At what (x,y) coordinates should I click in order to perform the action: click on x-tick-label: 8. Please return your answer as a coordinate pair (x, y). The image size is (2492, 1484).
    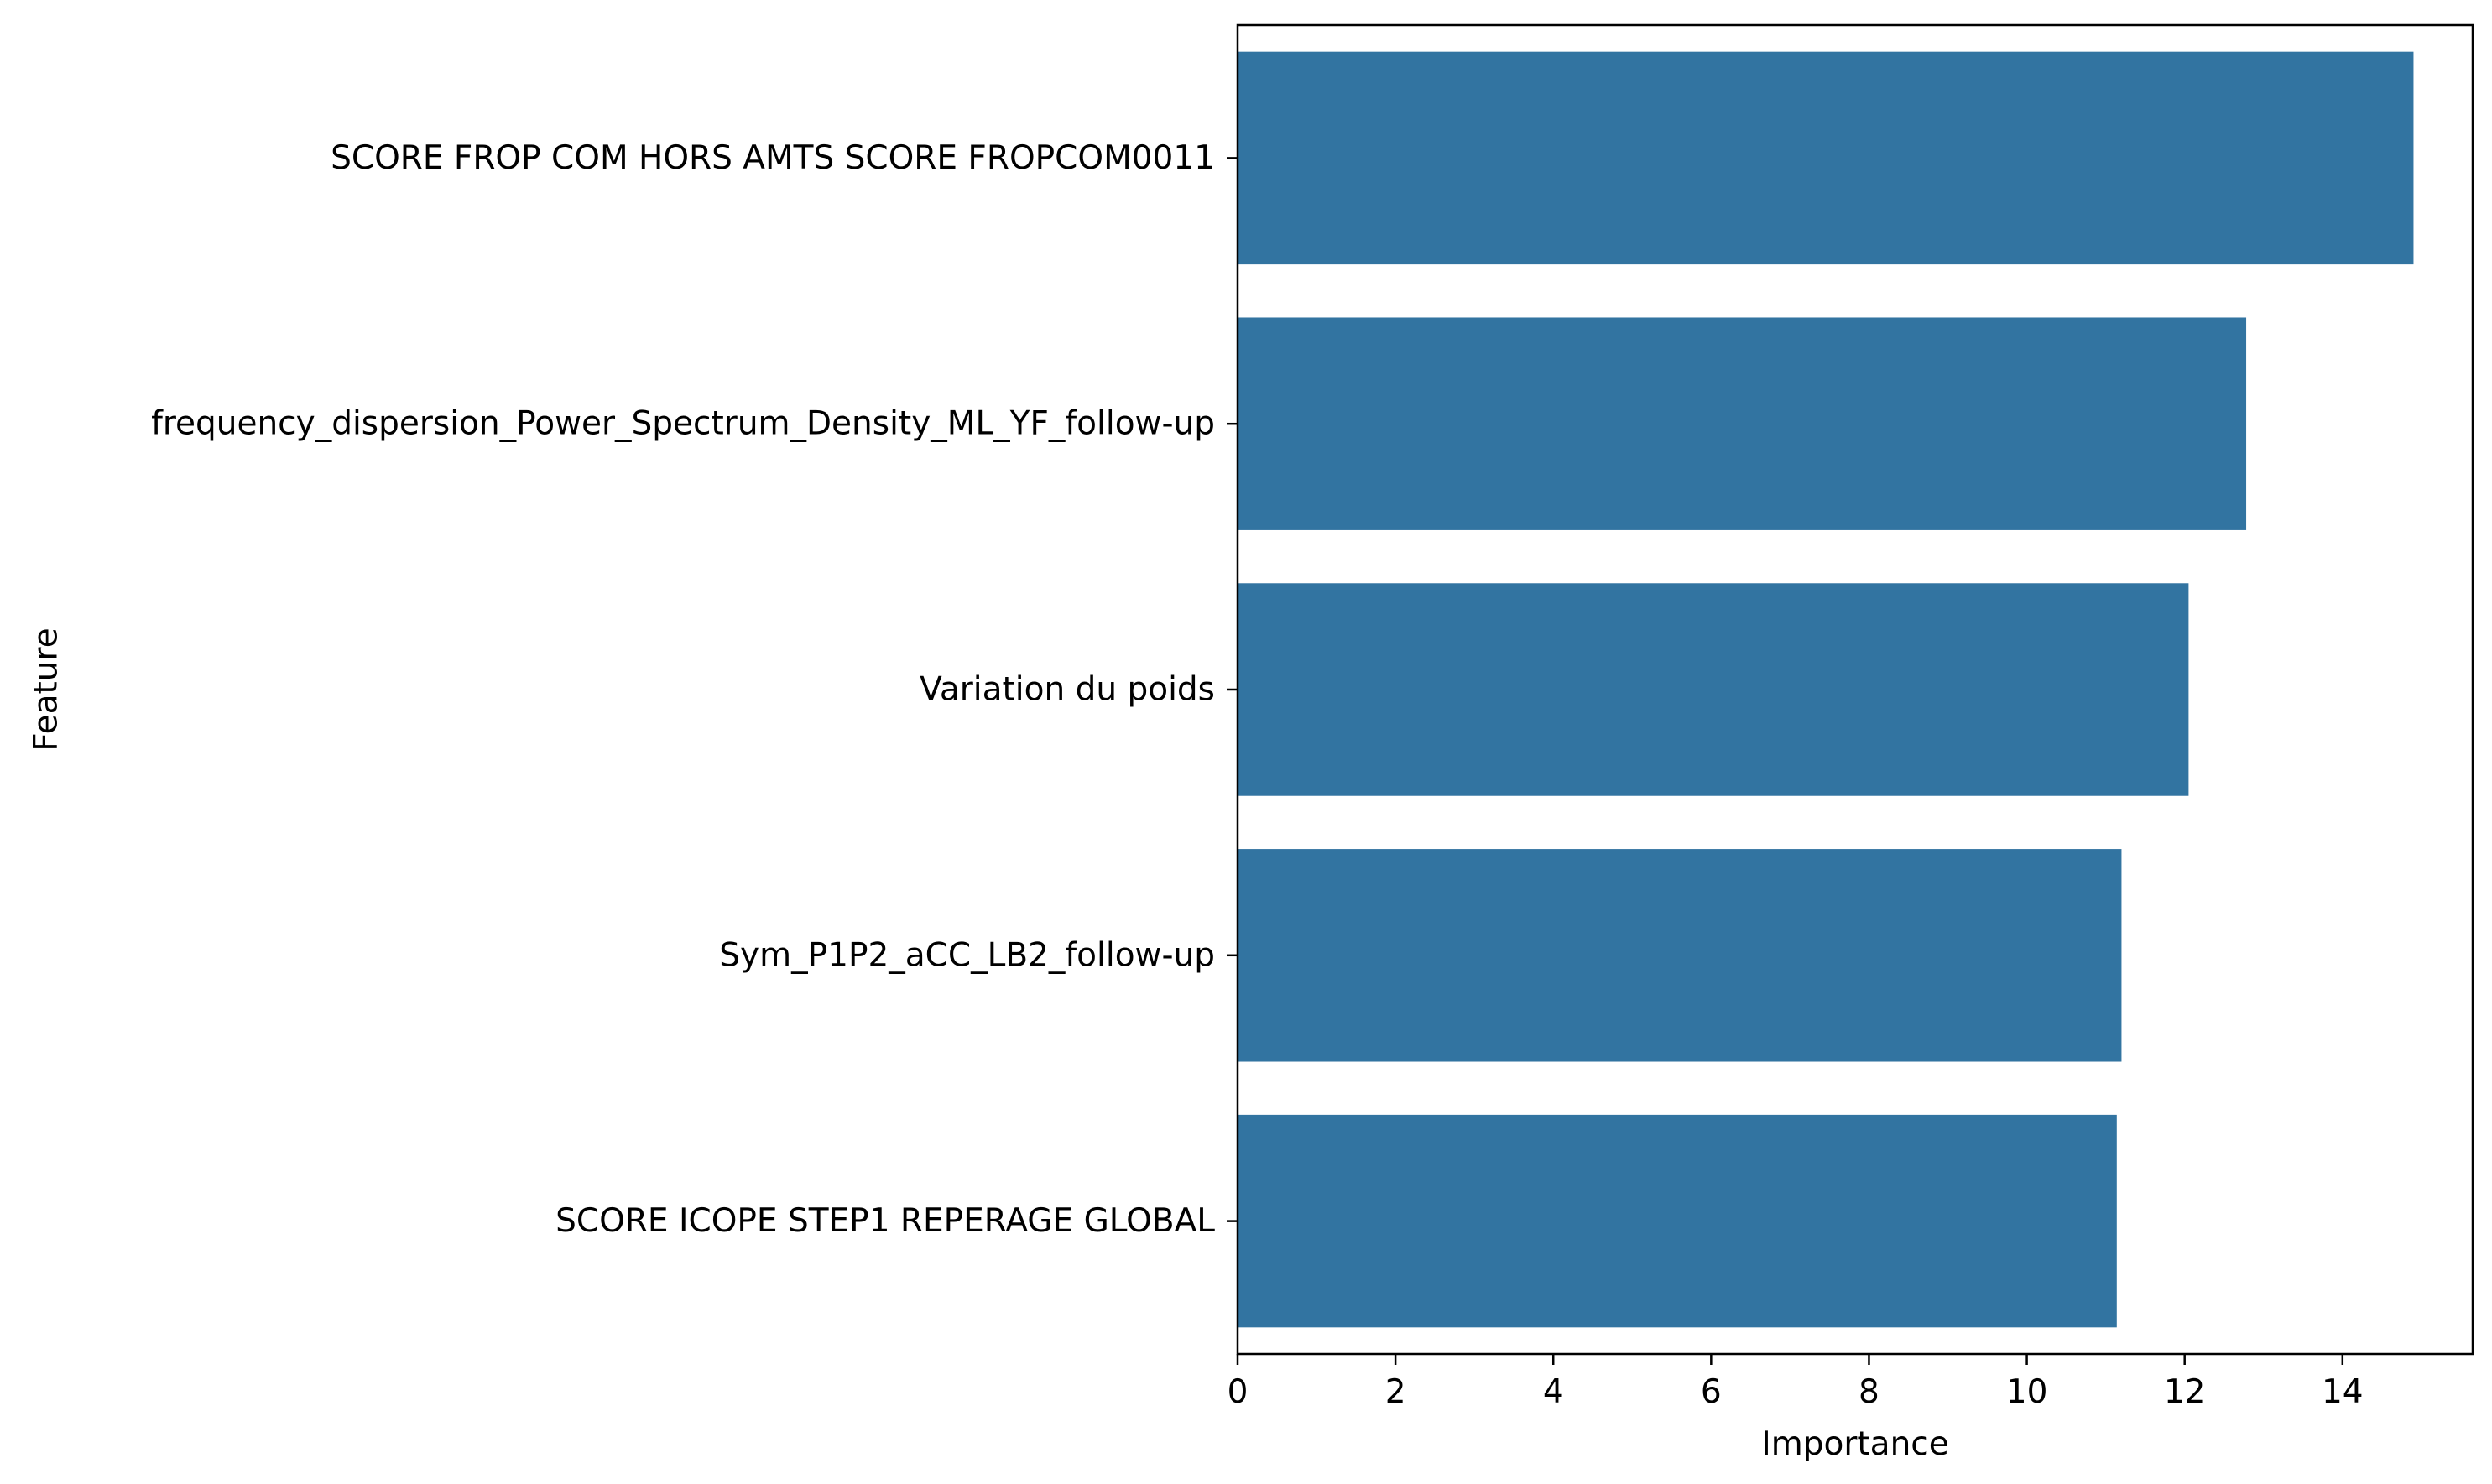
    Looking at the image, I should click on (1869, 1392).